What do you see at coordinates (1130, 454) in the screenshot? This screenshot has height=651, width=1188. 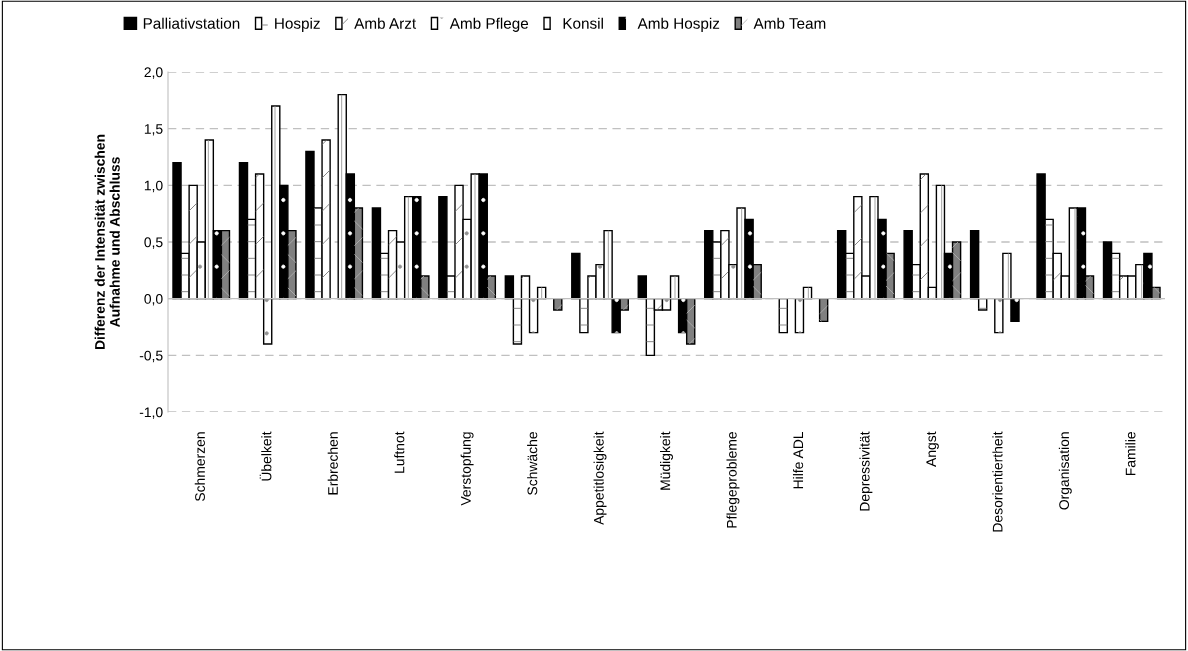 I see `x-tick-label: Familie` at bounding box center [1130, 454].